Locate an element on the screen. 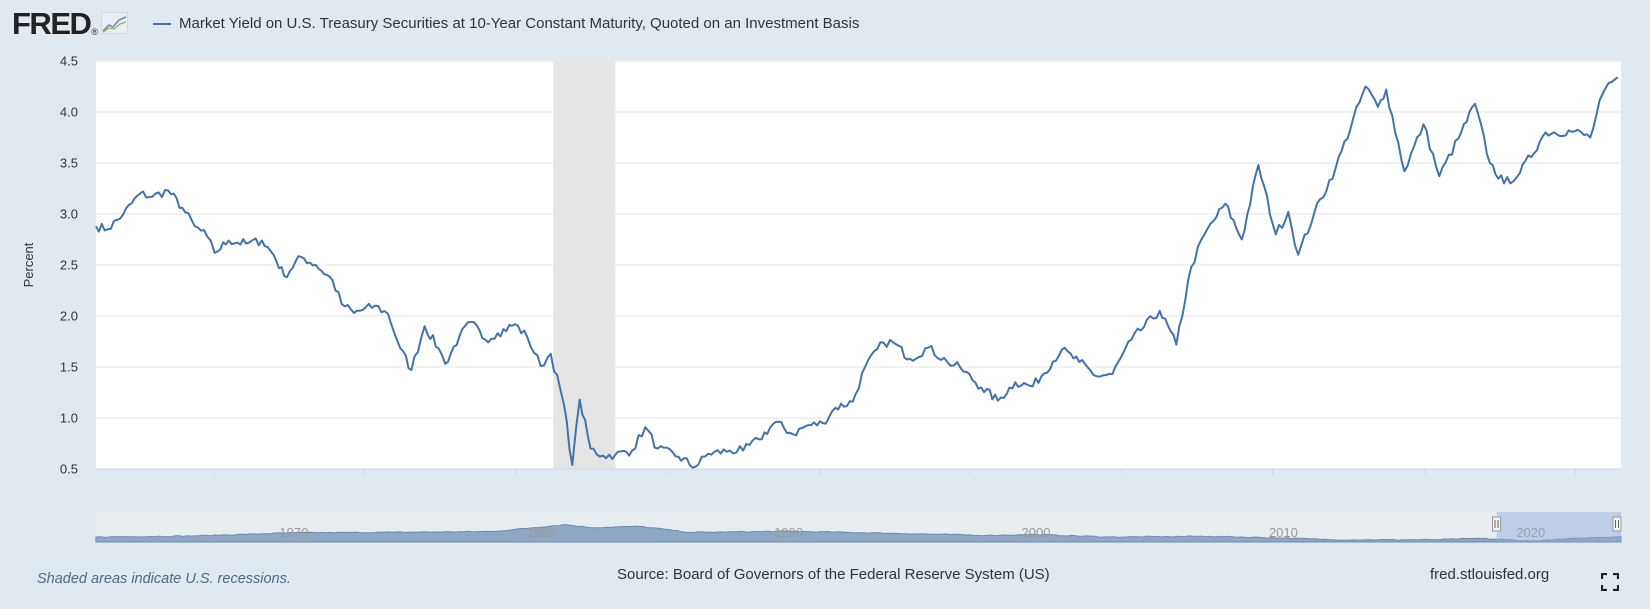 The width and height of the screenshot is (1650, 609). navigator-area is located at coordinates (858, 533).